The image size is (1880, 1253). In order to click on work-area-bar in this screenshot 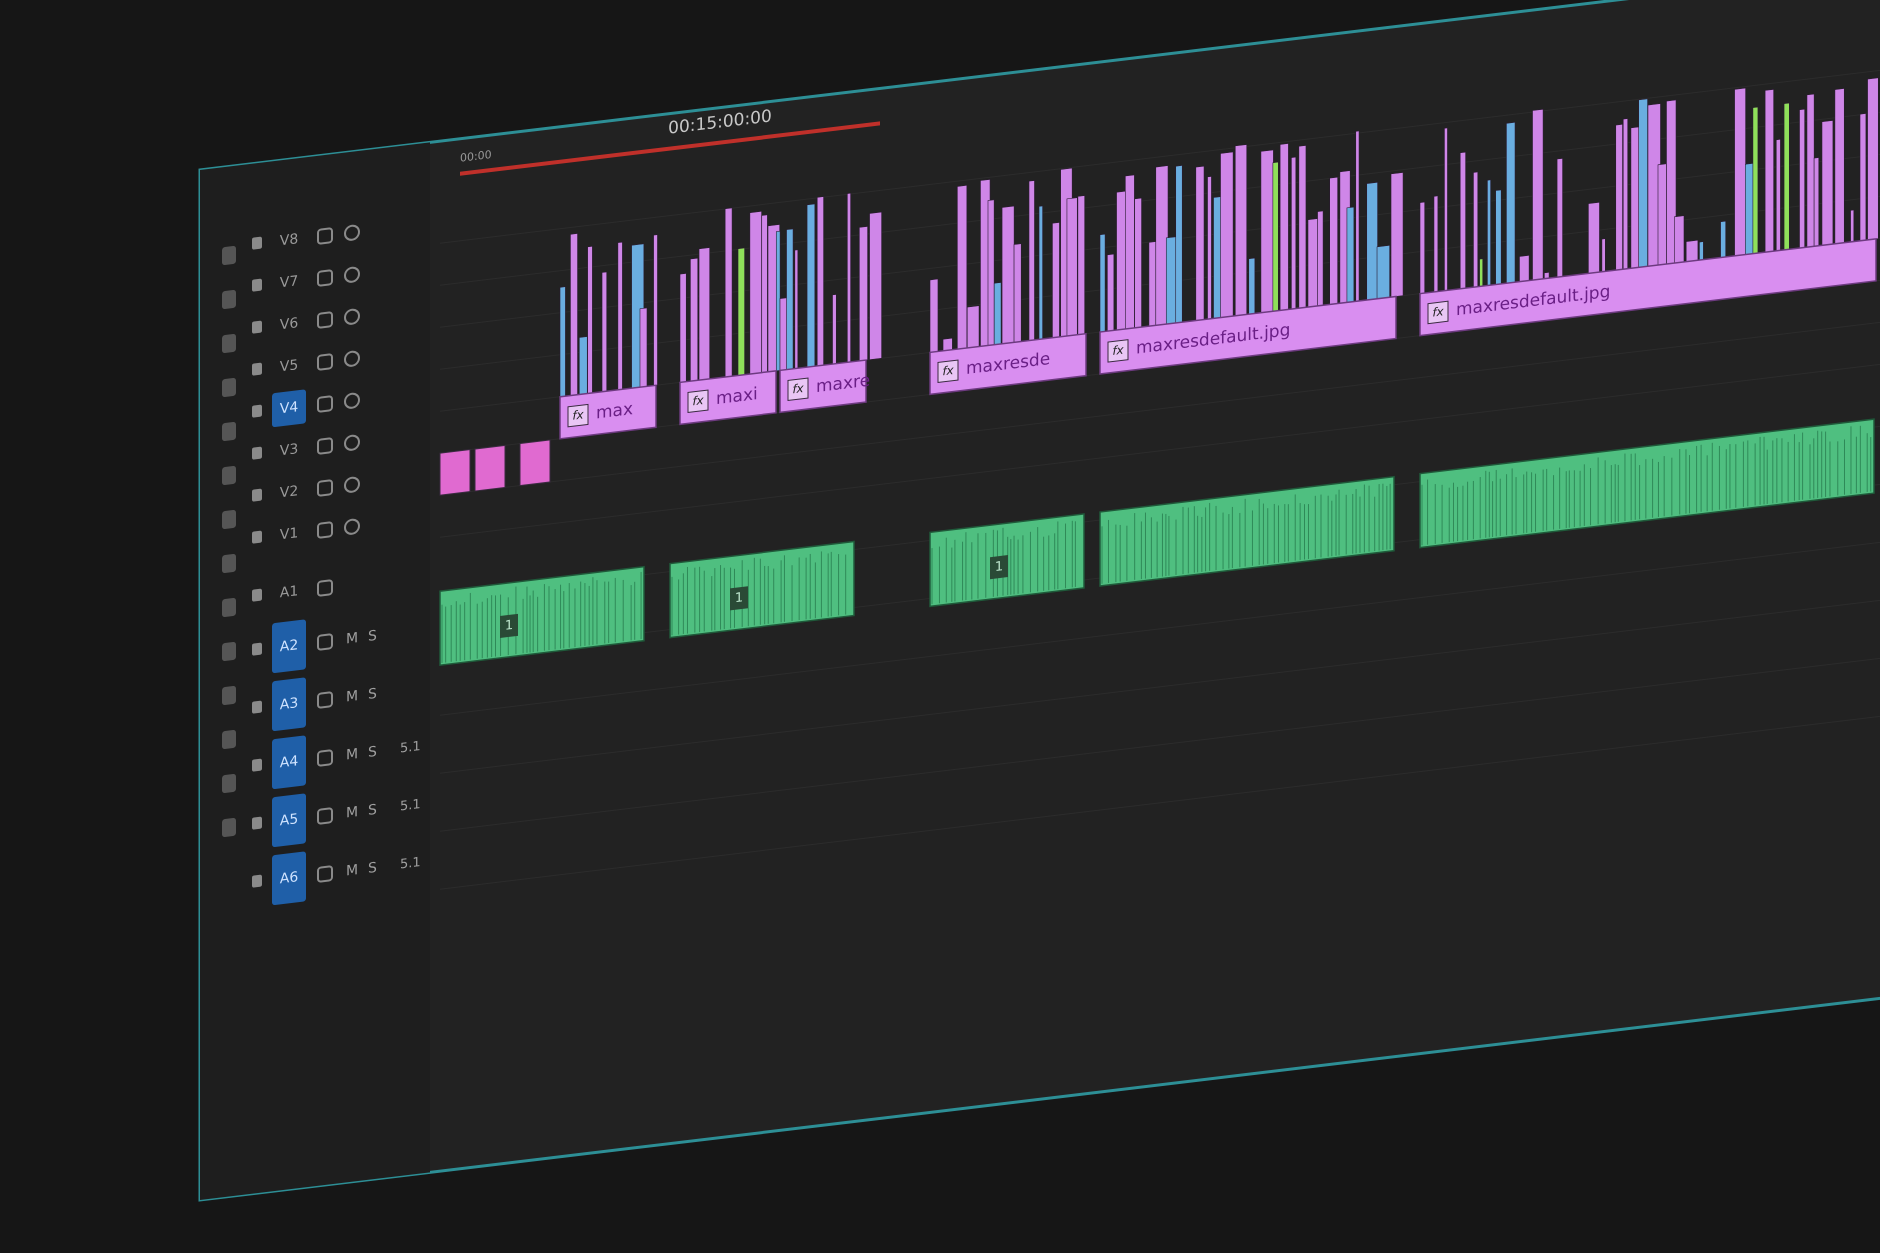, I will do `click(670, 148)`.